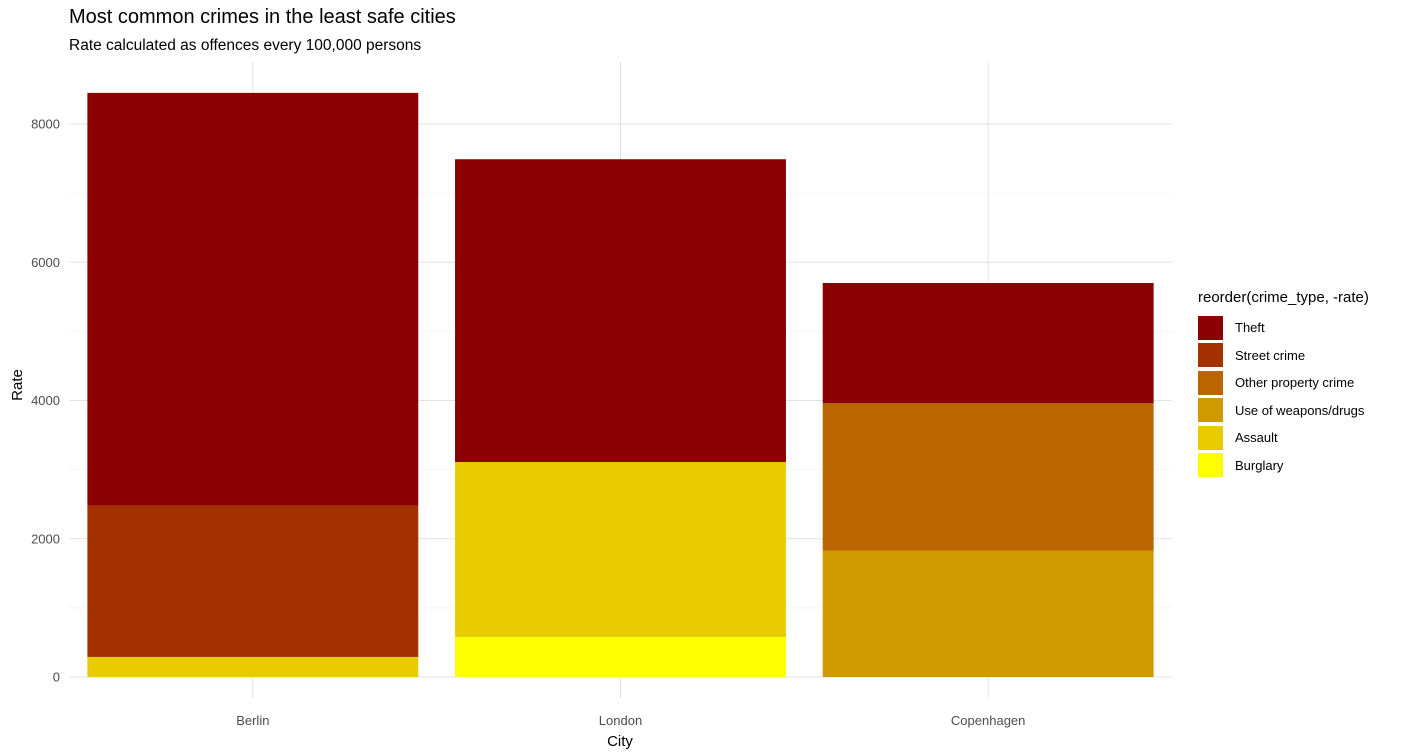 The image size is (1416, 755). Describe the element at coordinates (620, 549) in the screenshot. I see `bar-london-assault` at that location.